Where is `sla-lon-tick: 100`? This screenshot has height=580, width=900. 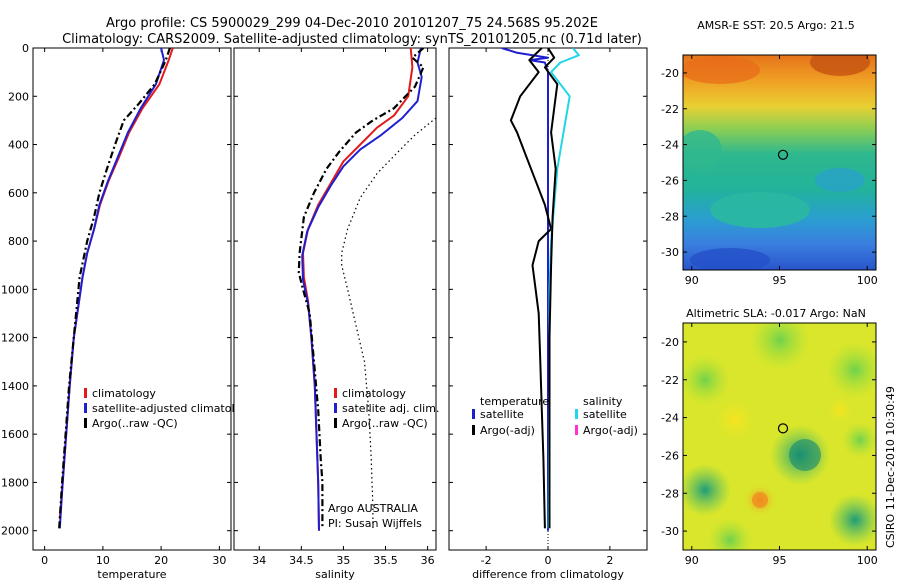 sla-lon-tick: 100 is located at coordinates (867, 560).